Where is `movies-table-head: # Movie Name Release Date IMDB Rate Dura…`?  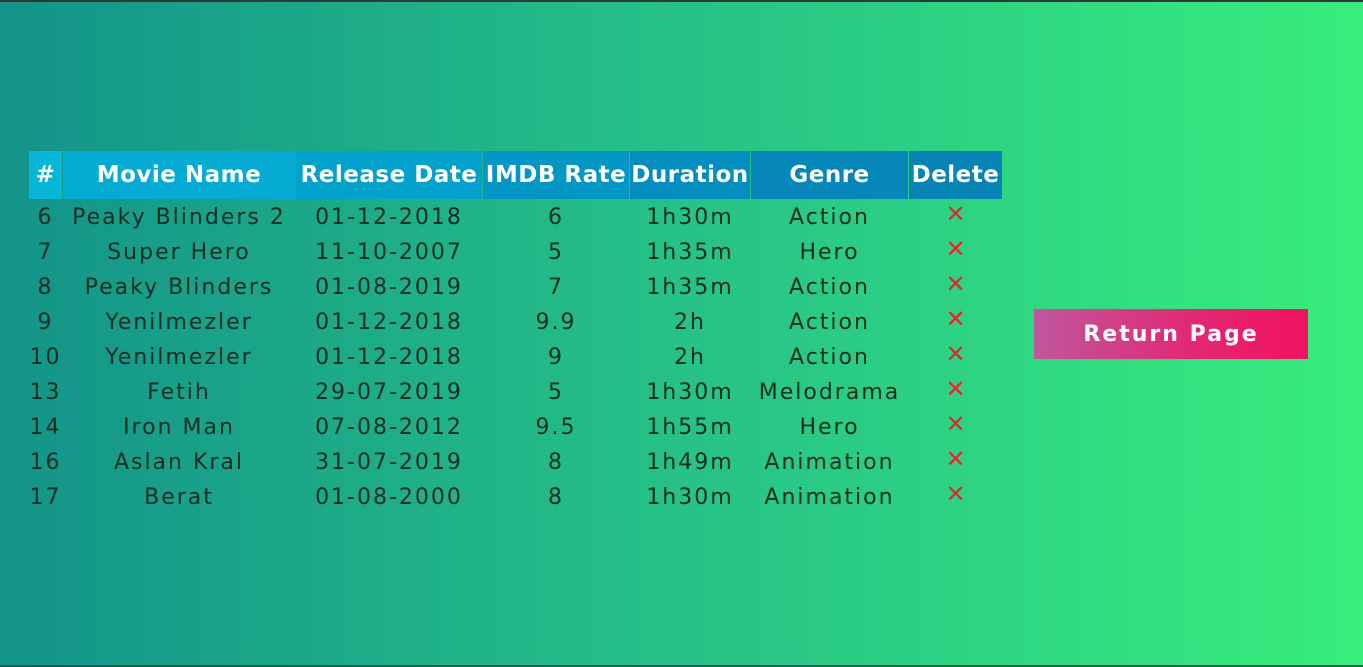
movies-table-head: # Movie Name Release Date IMDB Rate Dura… is located at coordinates (515, 175).